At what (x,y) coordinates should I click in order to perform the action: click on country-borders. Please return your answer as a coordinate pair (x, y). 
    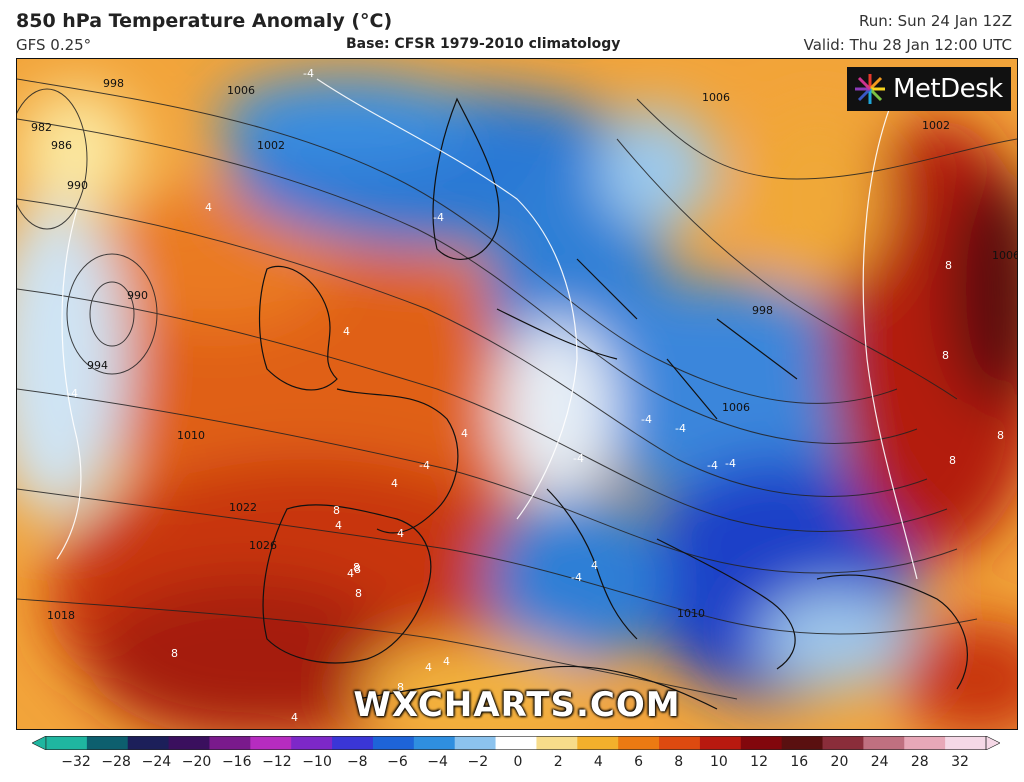
    Looking at the image, I should click on (647, 339).